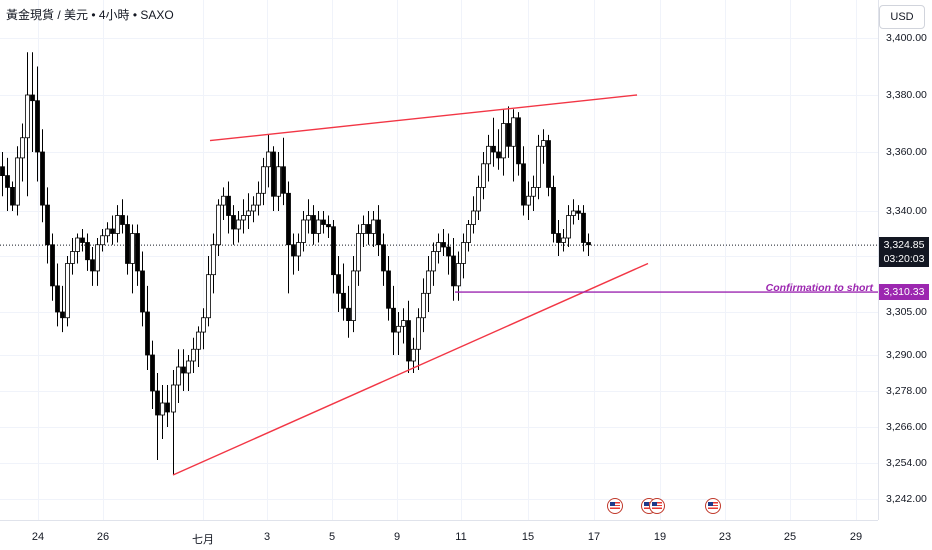 The image size is (932, 550). I want to click on symbol-title: 黃金現貨 / 美元 • 4小時 • SAXO, so click(90, 15).